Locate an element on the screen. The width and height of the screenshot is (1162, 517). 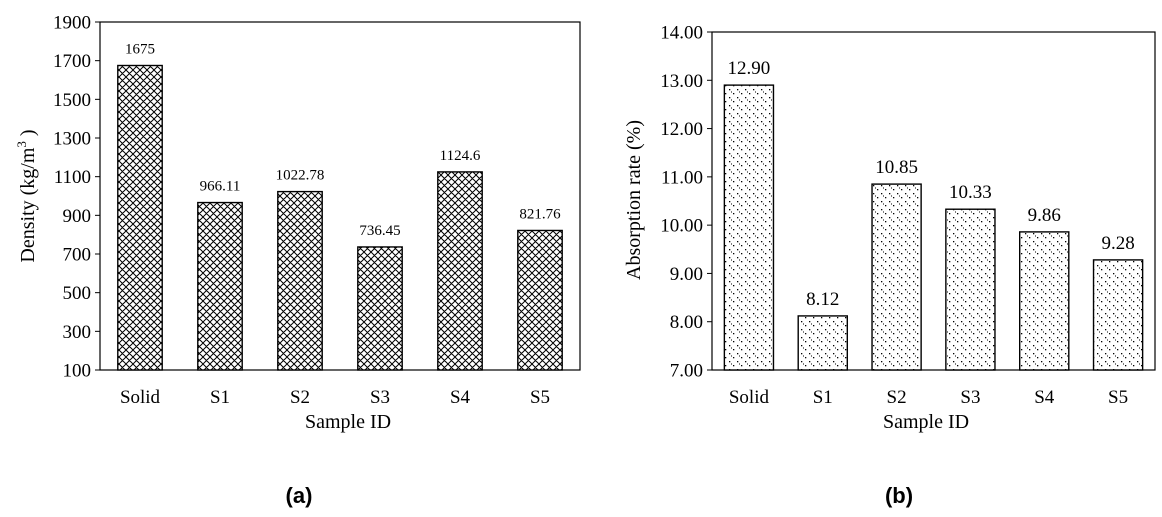
y-tick-label: 8.00 is located at coordinates (686, 322).